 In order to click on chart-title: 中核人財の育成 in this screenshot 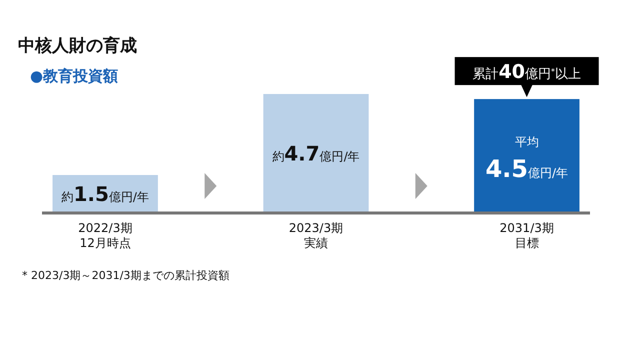, I will do `click(77, 45)`.